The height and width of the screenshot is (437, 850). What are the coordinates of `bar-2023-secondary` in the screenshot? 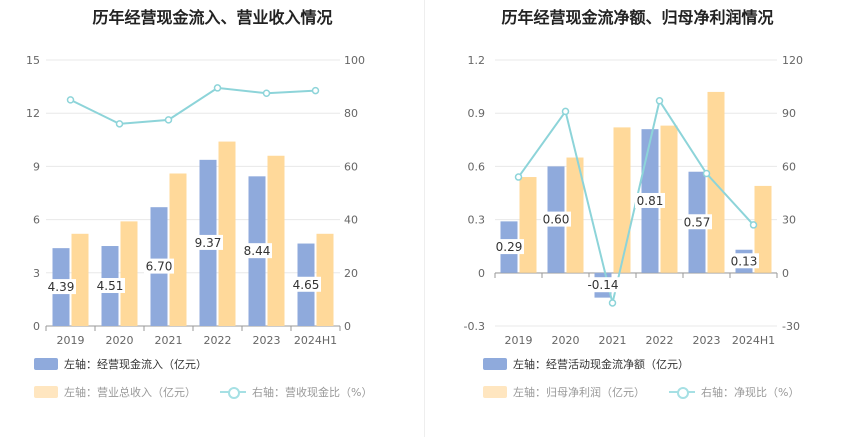 It's located at (276, 240).